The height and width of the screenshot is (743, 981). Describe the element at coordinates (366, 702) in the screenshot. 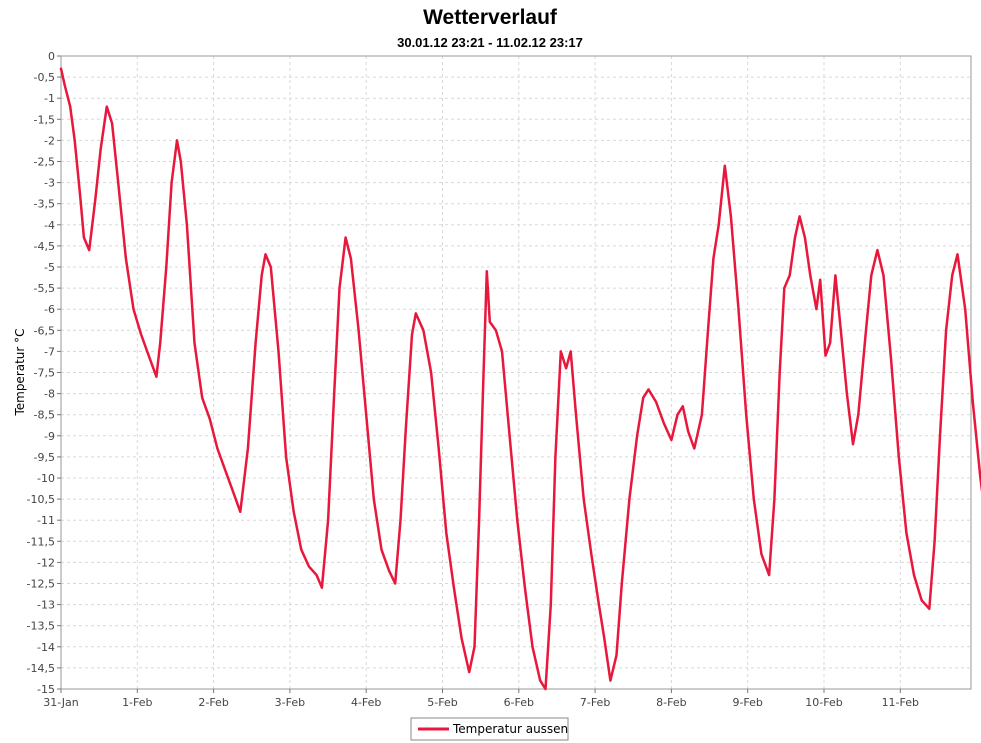

I see `x-tick-label: 4-Feb` at that location.